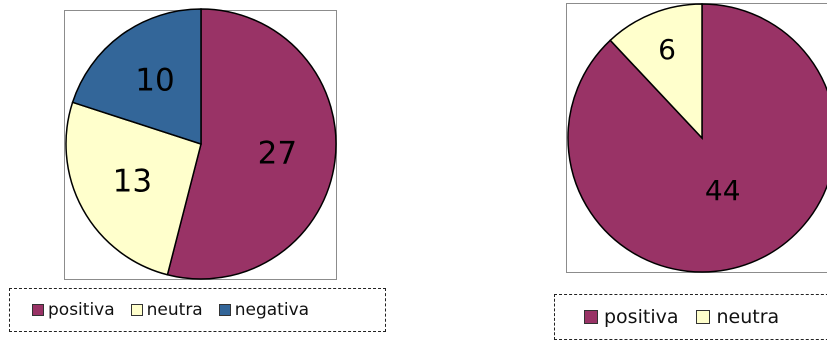 This screenshot has height=340, width=827. Describe the element at coordinates (272, 310) in the screenshot. I see `legend-label-negativa: negativa` at that location.